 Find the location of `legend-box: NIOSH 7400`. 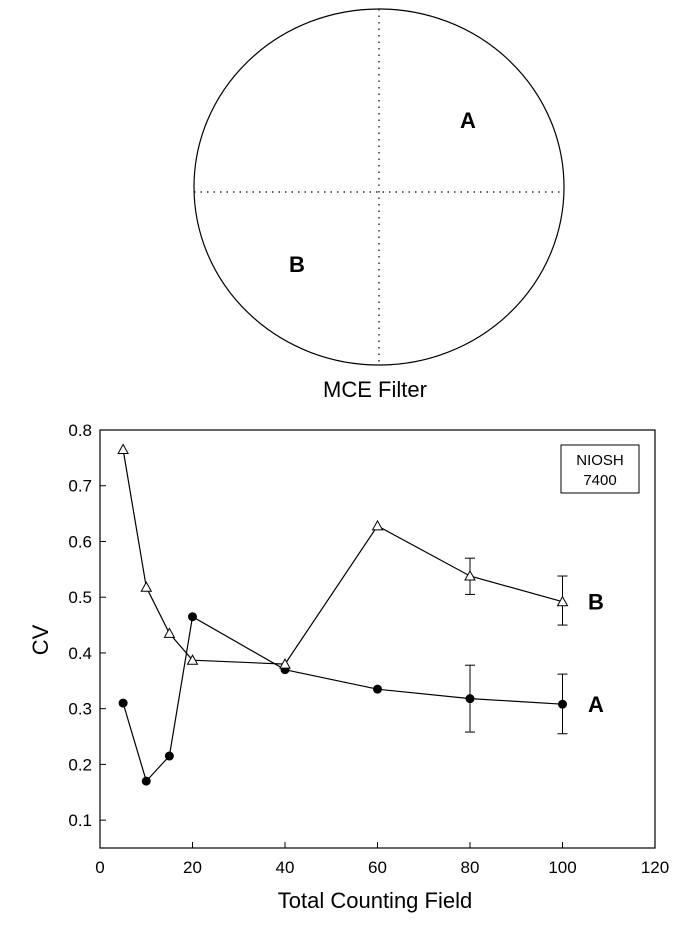

legend-box: NIOSH 7400 is located at coordinates (600, 469).